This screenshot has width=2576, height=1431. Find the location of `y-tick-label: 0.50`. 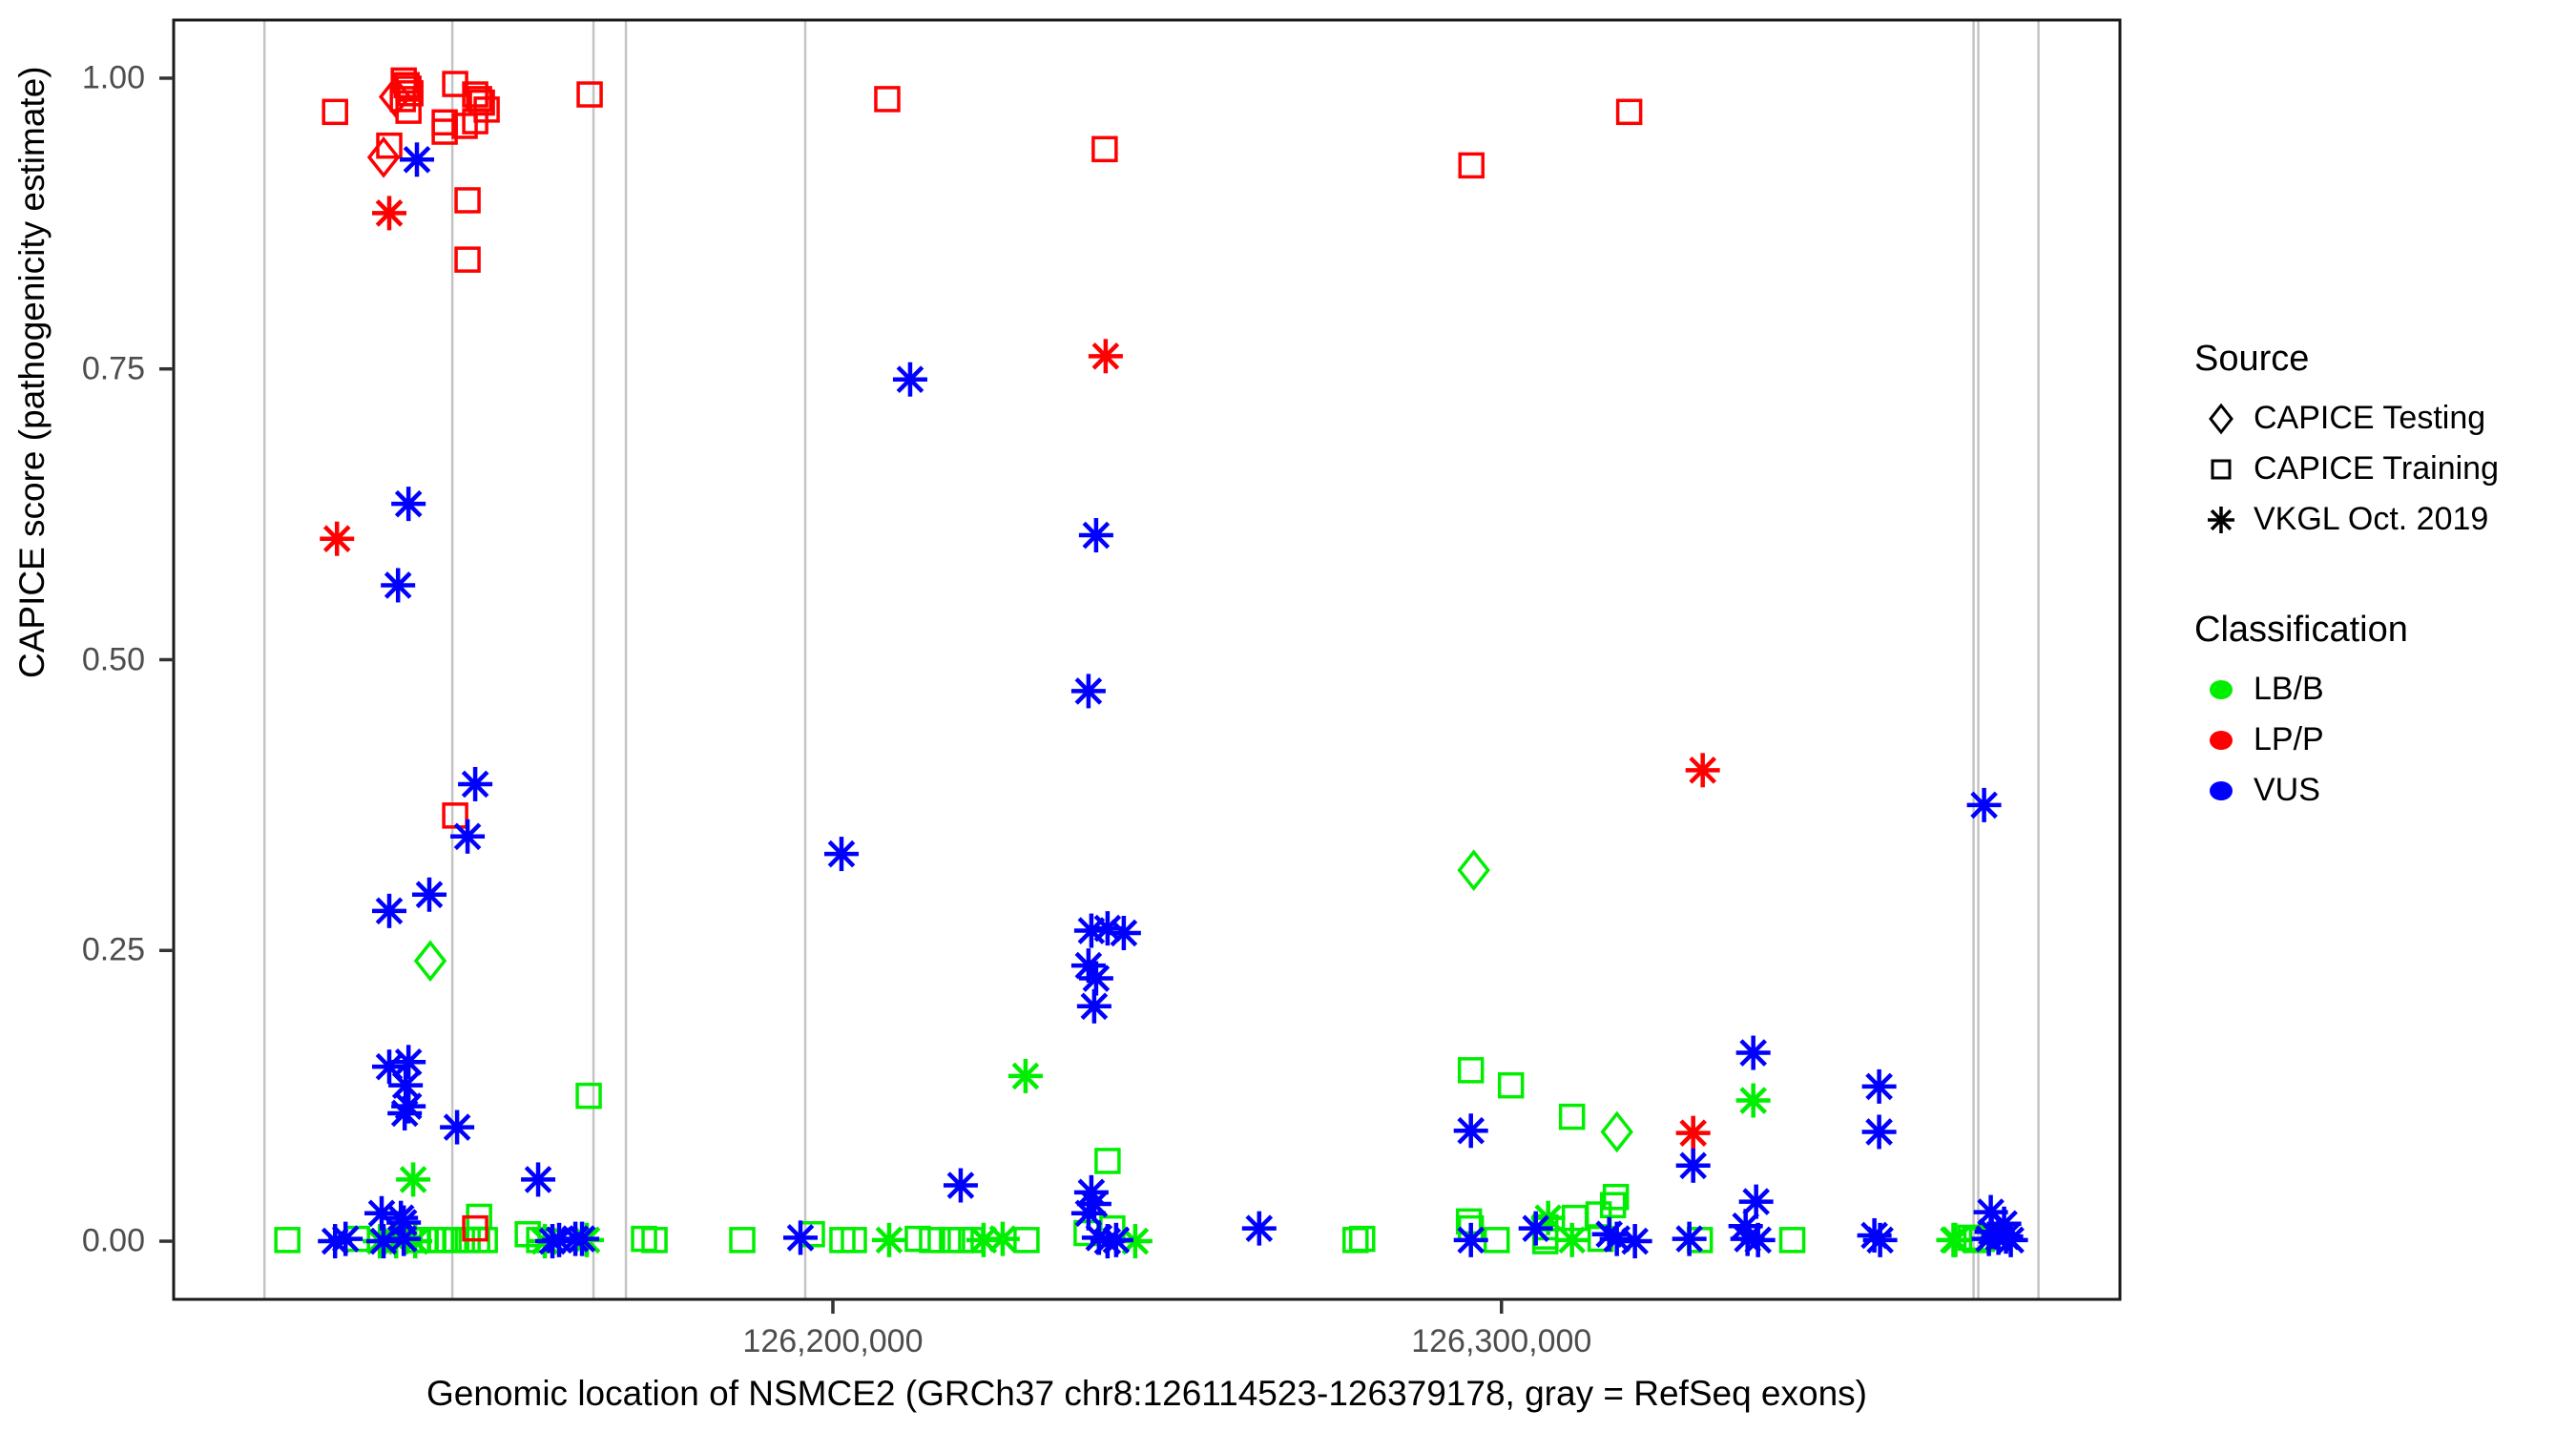

y-tick-label: 0.50 is located at coordinates (113, 659).